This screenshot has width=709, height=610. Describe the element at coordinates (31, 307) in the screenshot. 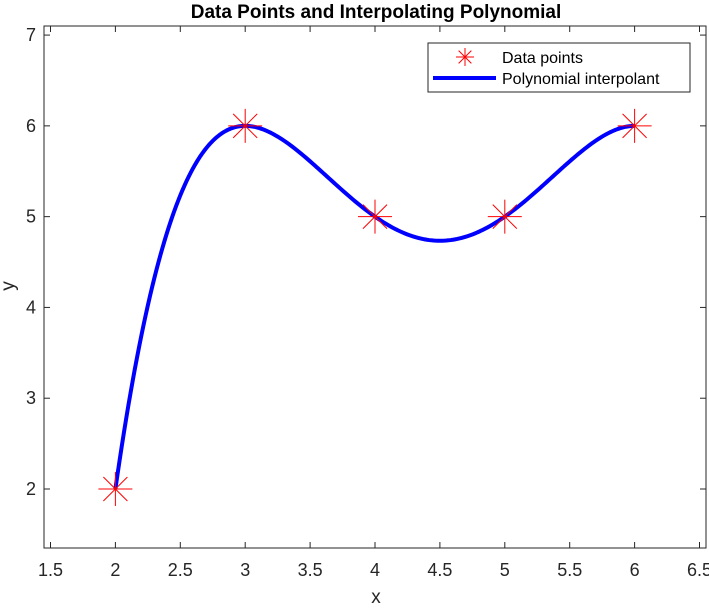

I see `y-tick-label: 4` at that location.